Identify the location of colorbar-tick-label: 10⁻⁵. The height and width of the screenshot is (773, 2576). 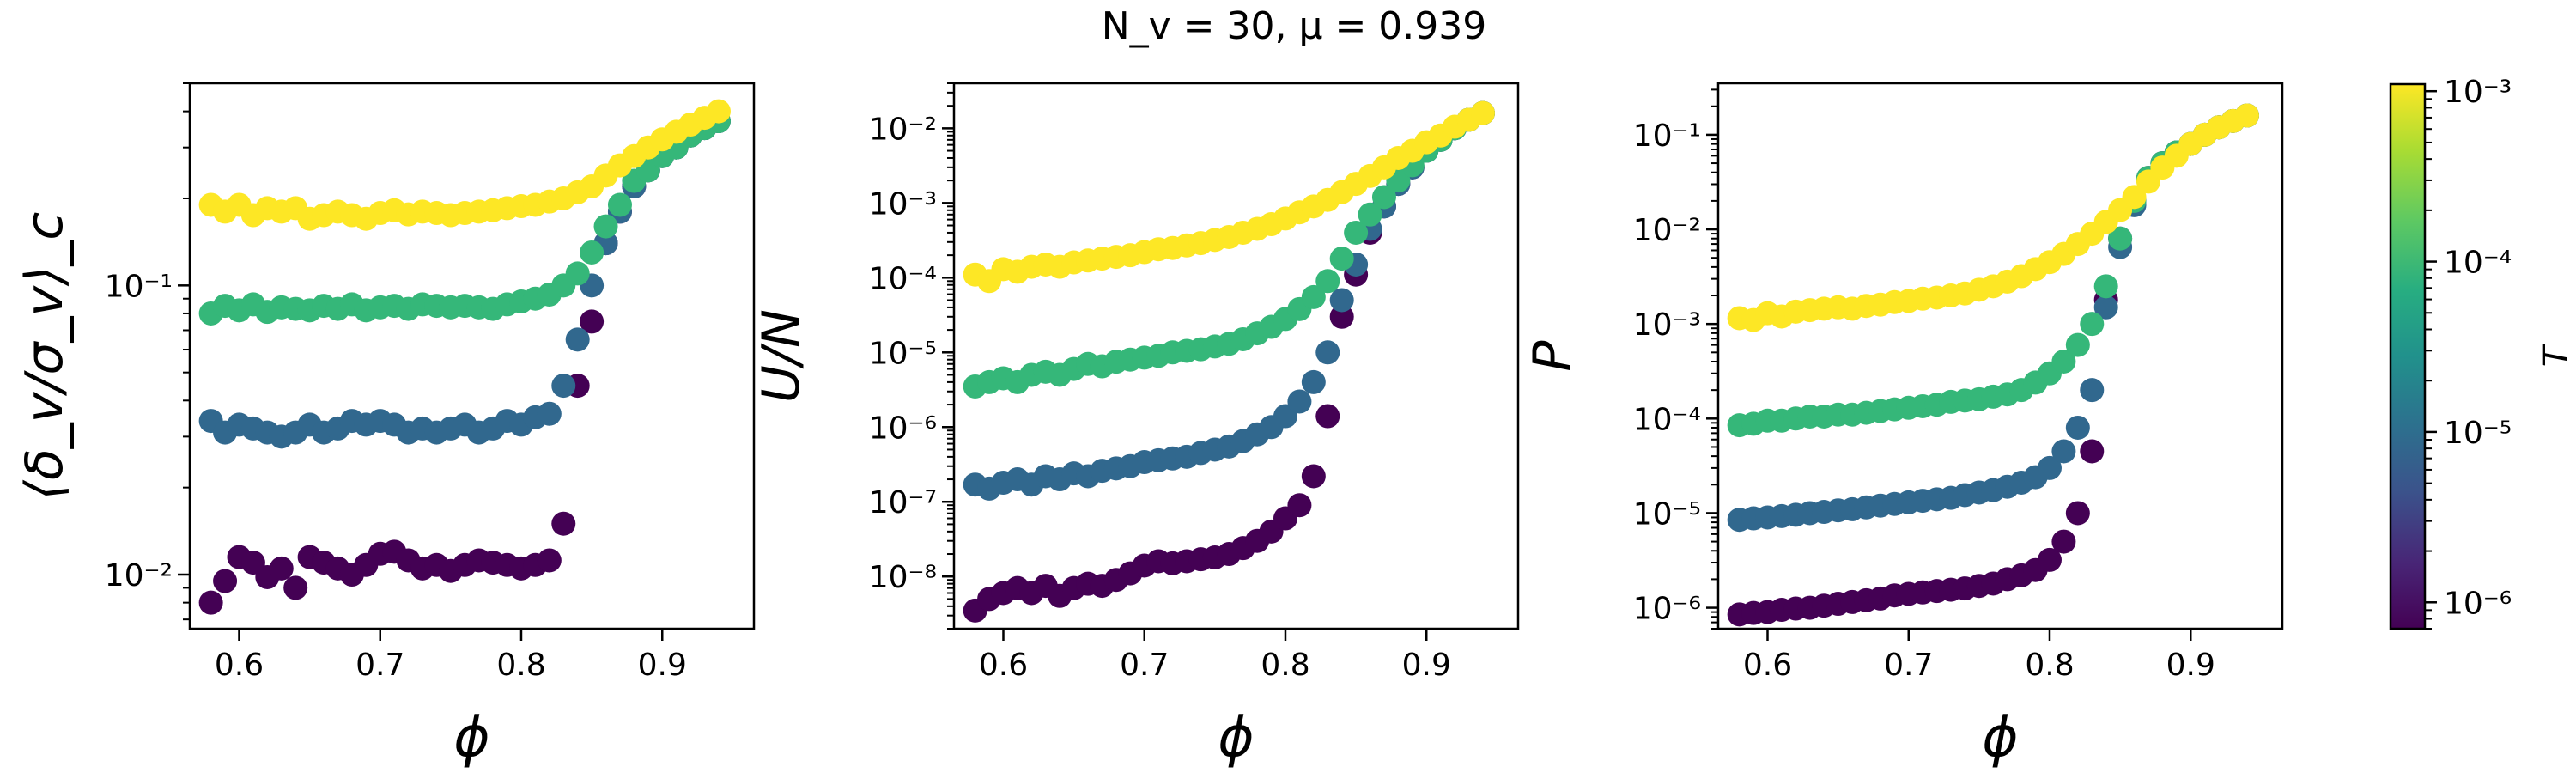
(2478, 433).